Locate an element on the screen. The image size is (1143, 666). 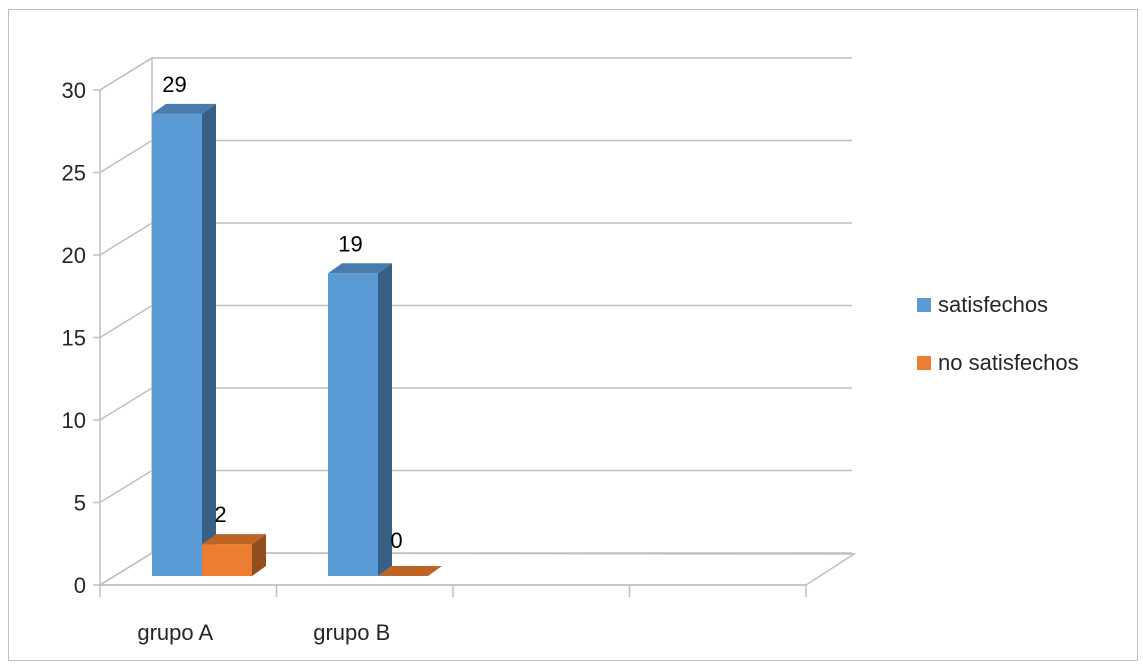
legend: satisfechos no satisfechos is located at coordinates (998, 333).